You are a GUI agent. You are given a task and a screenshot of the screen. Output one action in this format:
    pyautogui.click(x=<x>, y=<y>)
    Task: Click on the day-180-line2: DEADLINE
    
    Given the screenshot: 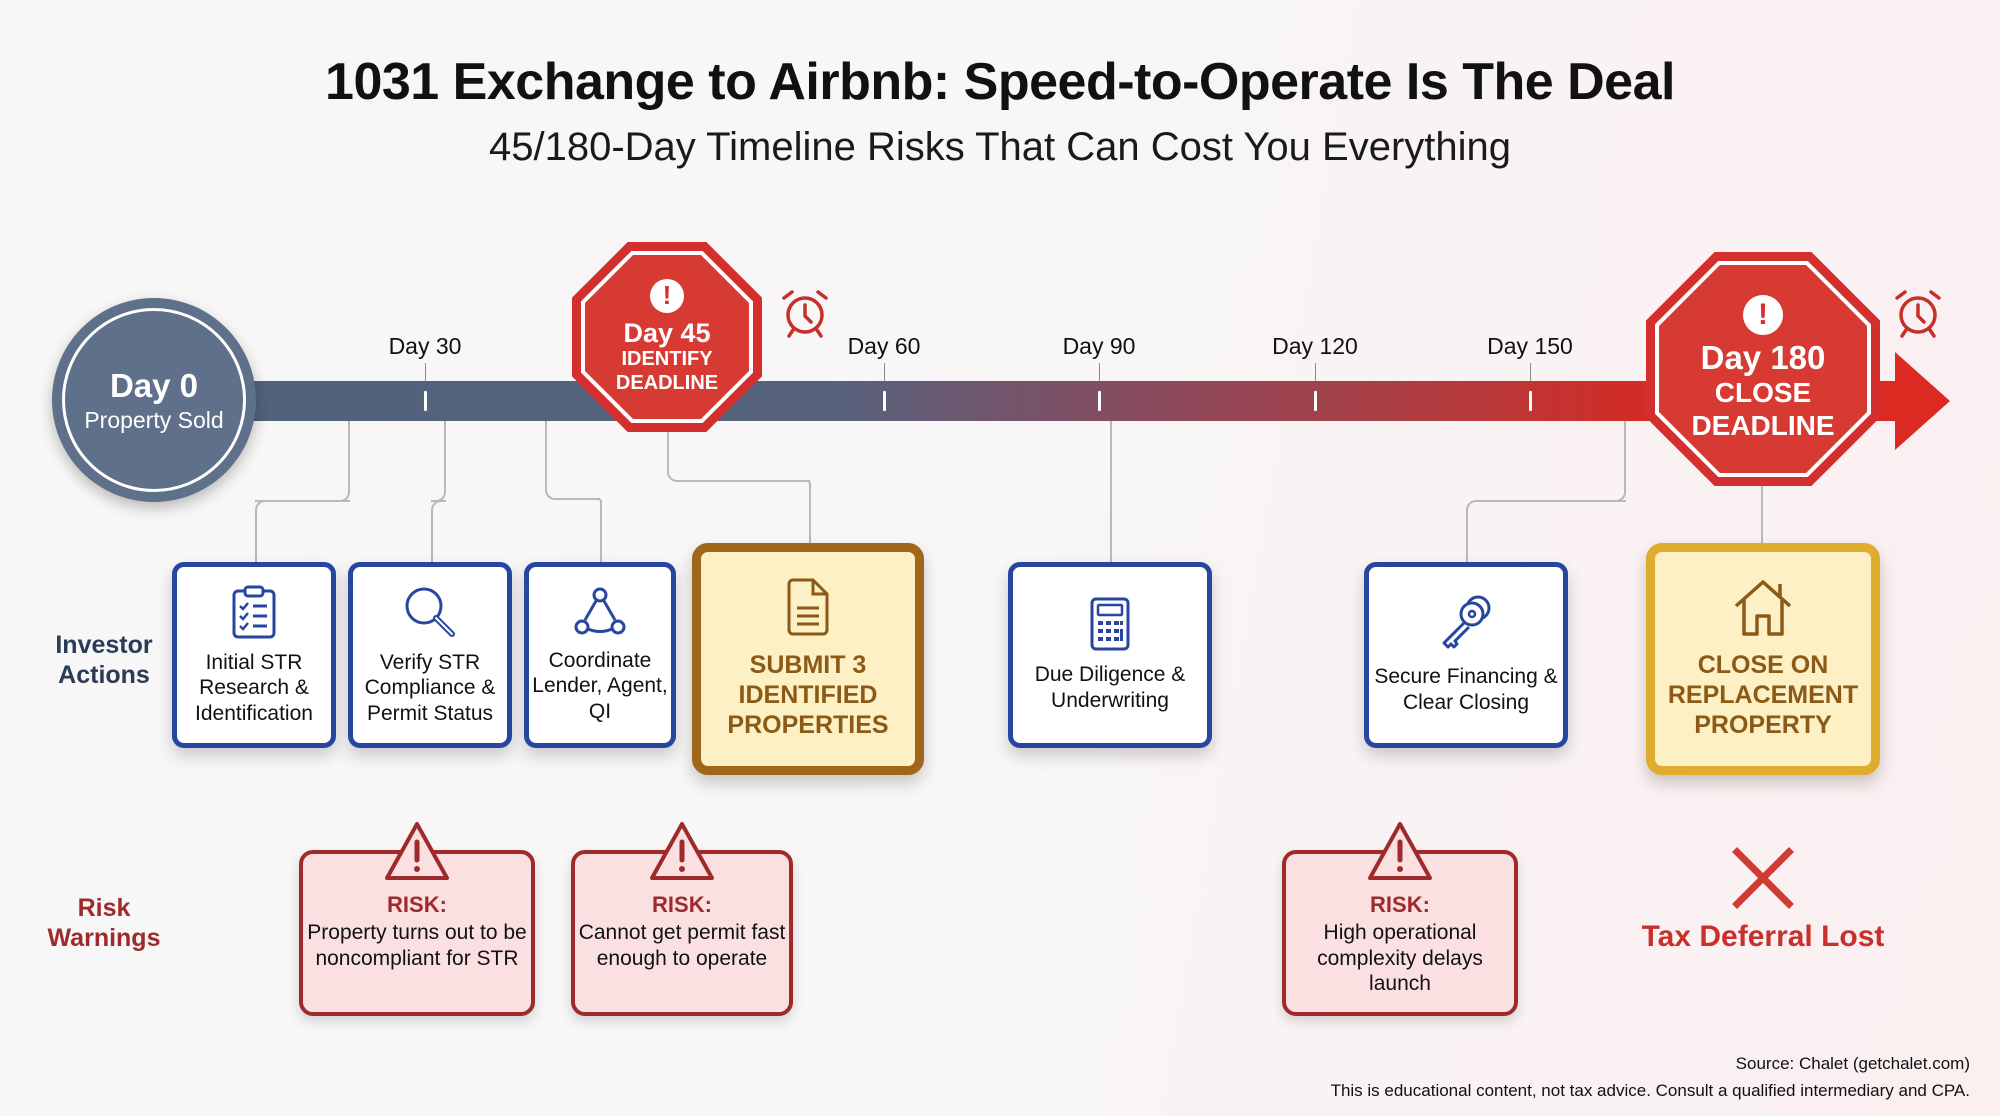 What is the action you would take?
    pyautogui.click(x=1763, y=426)
    